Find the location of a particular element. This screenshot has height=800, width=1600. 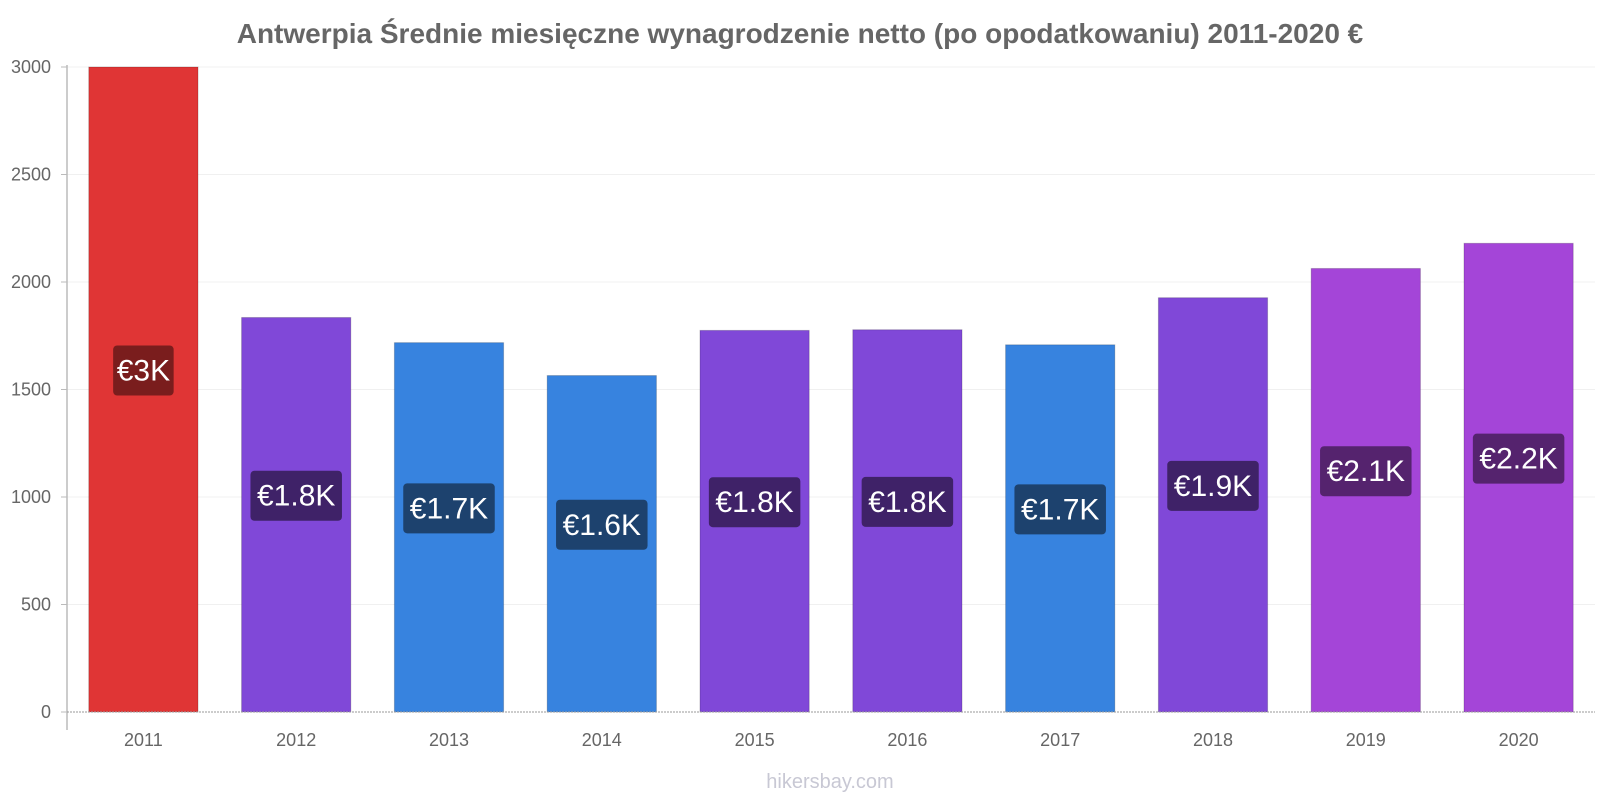

x-tick-label: 2018 is located at coordinates (1213, 740).